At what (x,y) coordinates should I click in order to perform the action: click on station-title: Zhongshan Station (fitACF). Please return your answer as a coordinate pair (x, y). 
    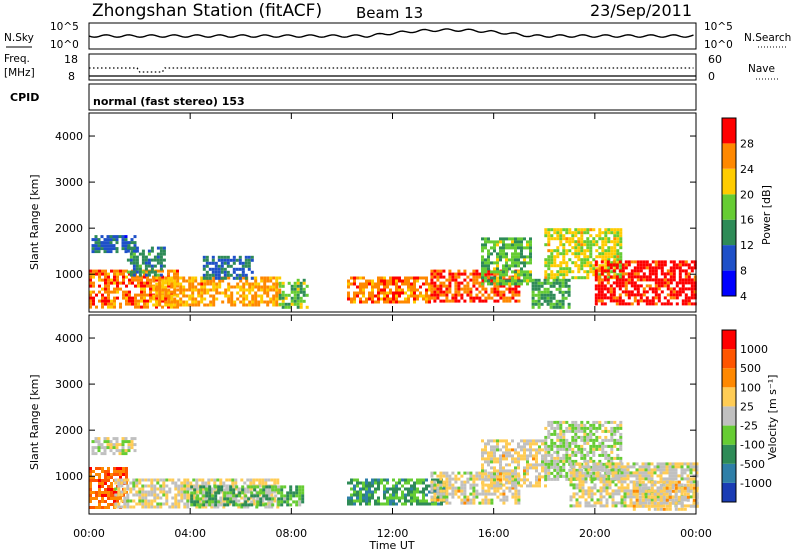
    Looking at the image, I should click on (207, 11).